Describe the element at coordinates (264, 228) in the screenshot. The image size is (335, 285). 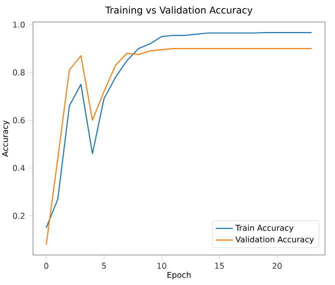
I see `legend-label: Train Accuracy` at that location.